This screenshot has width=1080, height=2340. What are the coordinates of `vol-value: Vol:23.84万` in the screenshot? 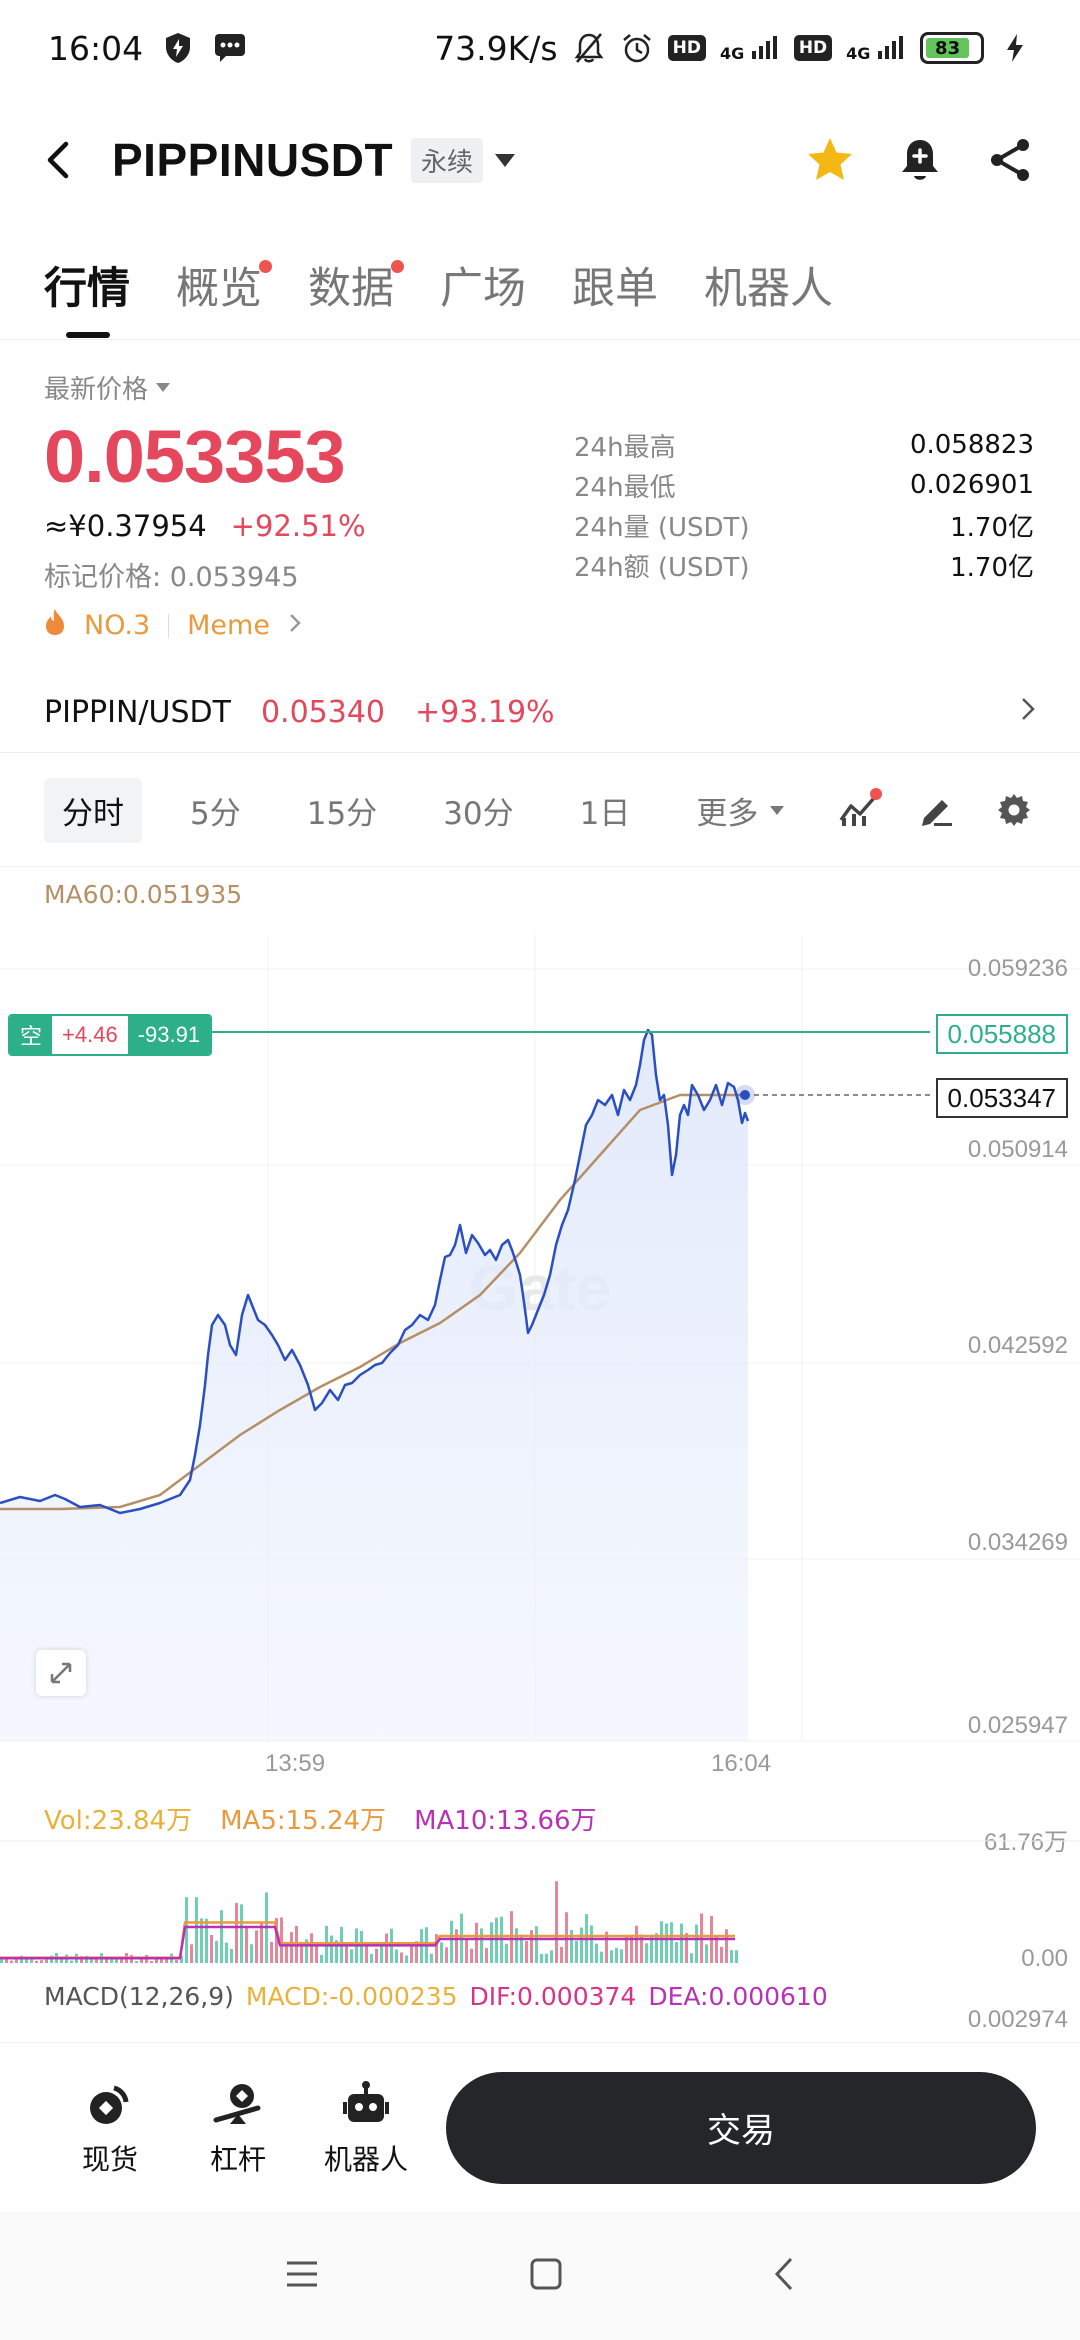 It's located at (118, 1821).